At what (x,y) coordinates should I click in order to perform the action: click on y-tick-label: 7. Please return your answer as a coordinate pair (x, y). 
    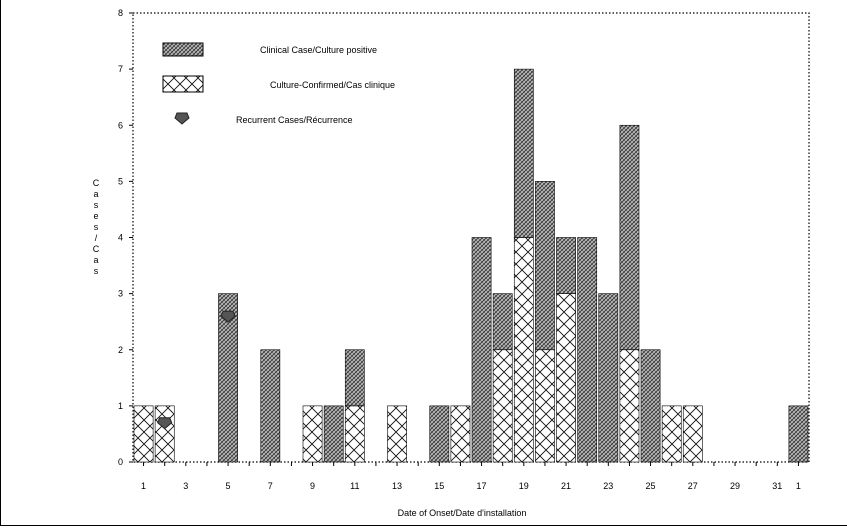
    Looking at the image, I should click on (120, 69).